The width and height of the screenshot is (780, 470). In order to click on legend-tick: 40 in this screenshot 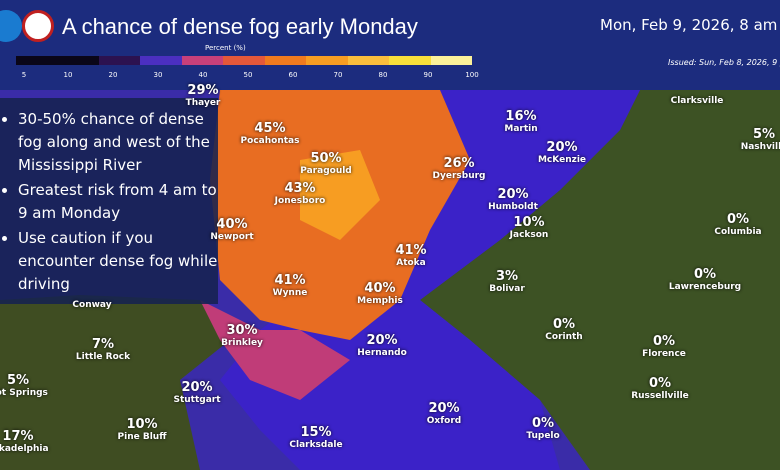, I will do `click(203, 75)`.